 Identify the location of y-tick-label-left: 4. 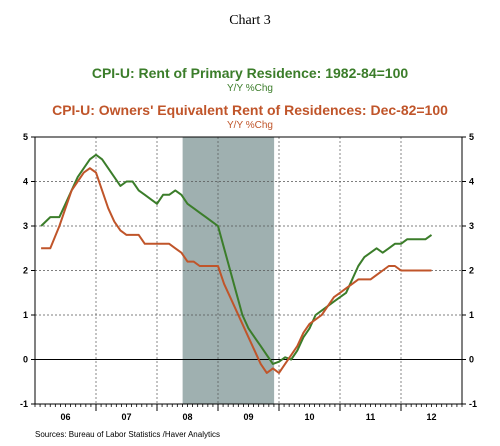
(25, 182).